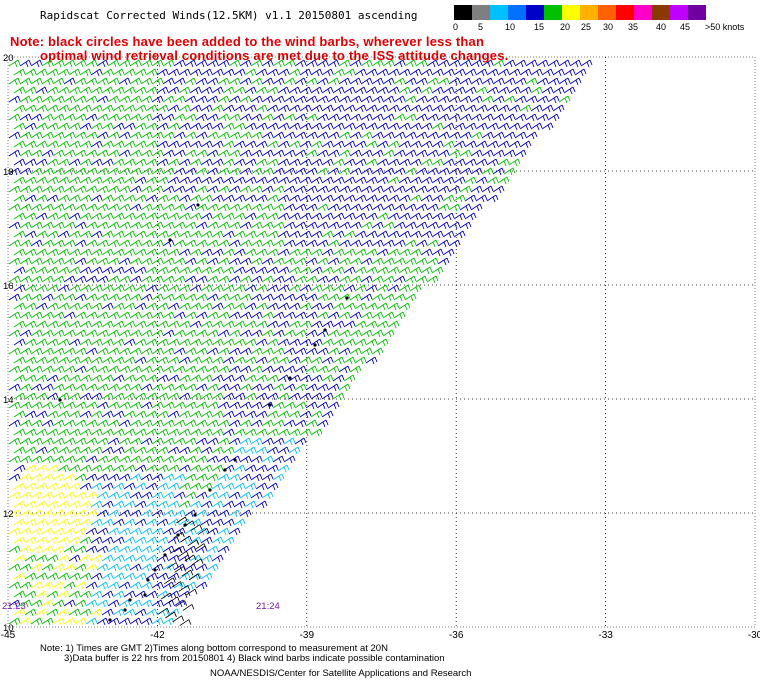 The image size is (760, 688). Describe the element at coordinates (608, 27) in the screenshot. I see `legend-label-6: 30` at that location.